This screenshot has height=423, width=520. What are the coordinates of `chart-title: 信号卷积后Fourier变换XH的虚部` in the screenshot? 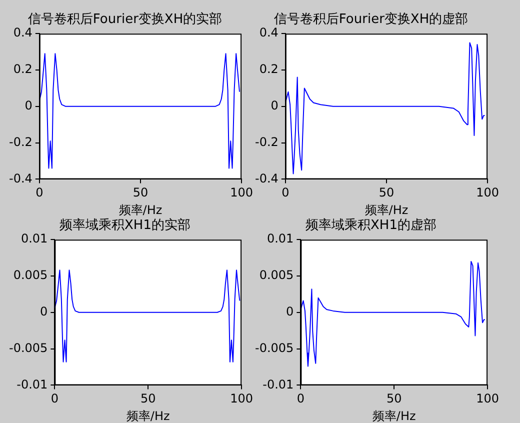 It's located at (371, 20).